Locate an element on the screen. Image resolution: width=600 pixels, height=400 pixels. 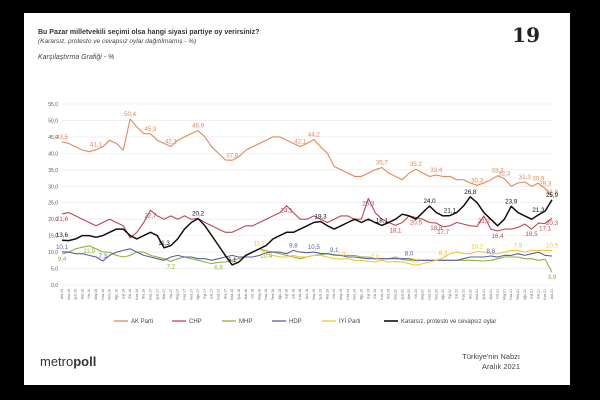
y-tick-label: 30,0 is located at coordinates (53, 187).